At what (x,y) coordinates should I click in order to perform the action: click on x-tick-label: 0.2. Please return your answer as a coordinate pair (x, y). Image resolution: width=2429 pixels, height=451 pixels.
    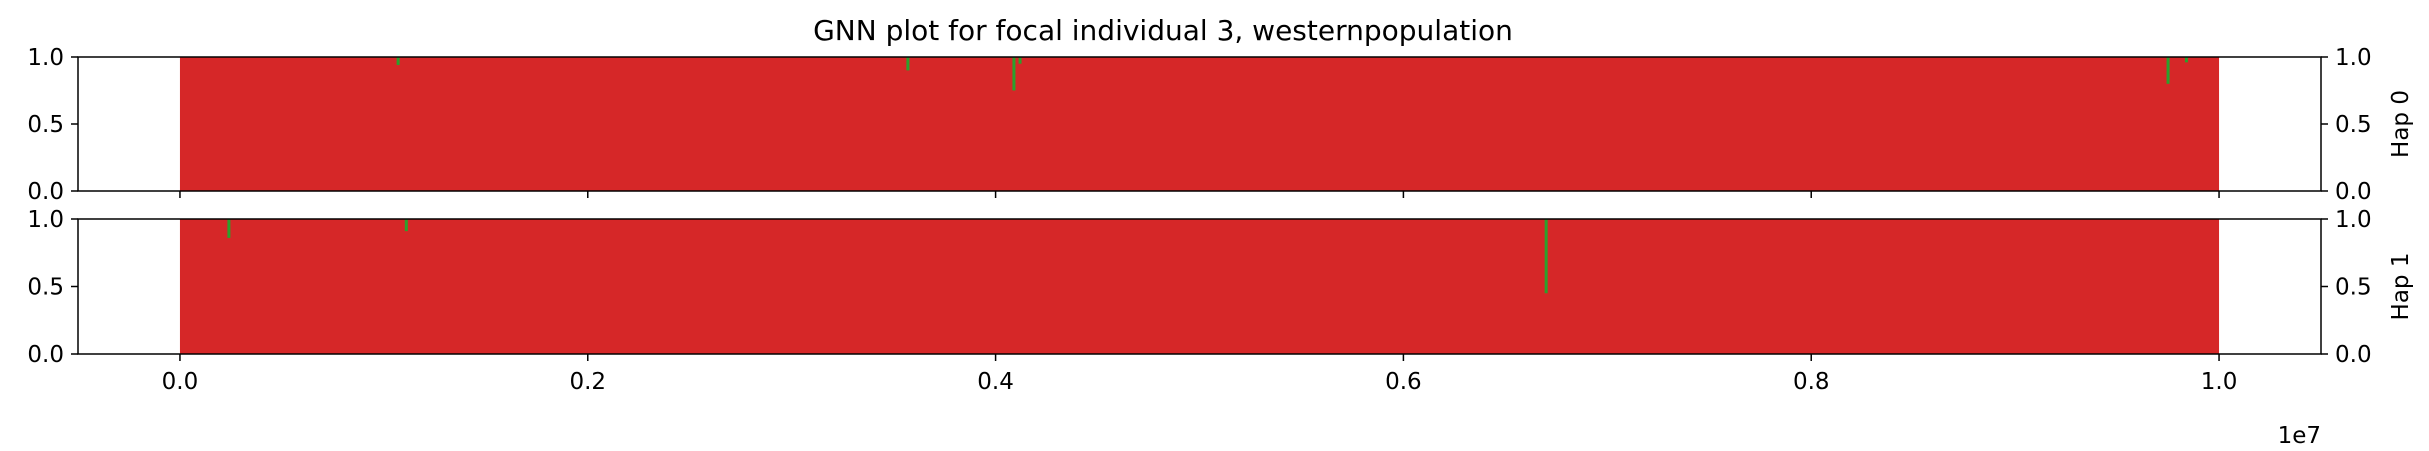
    Looking at the image, I should click on (587, 382).